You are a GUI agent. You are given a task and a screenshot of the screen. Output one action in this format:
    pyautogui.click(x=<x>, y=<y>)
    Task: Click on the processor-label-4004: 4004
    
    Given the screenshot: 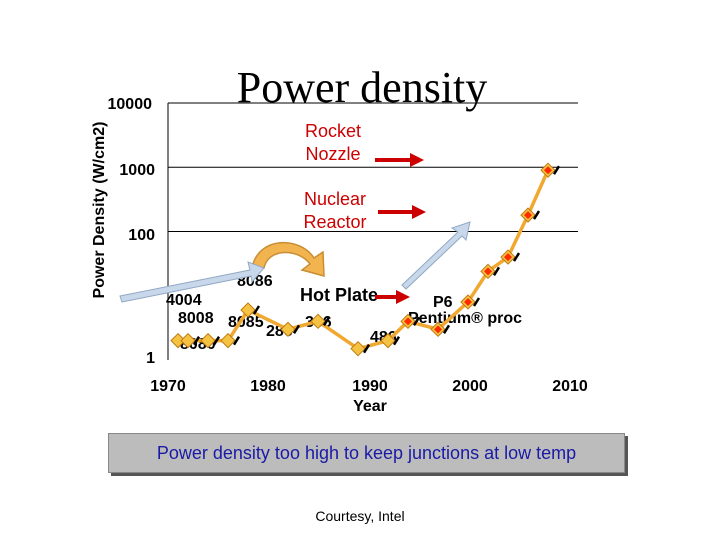 What is the action you would take?
    pyautogui.click(x=184, y=300)
    